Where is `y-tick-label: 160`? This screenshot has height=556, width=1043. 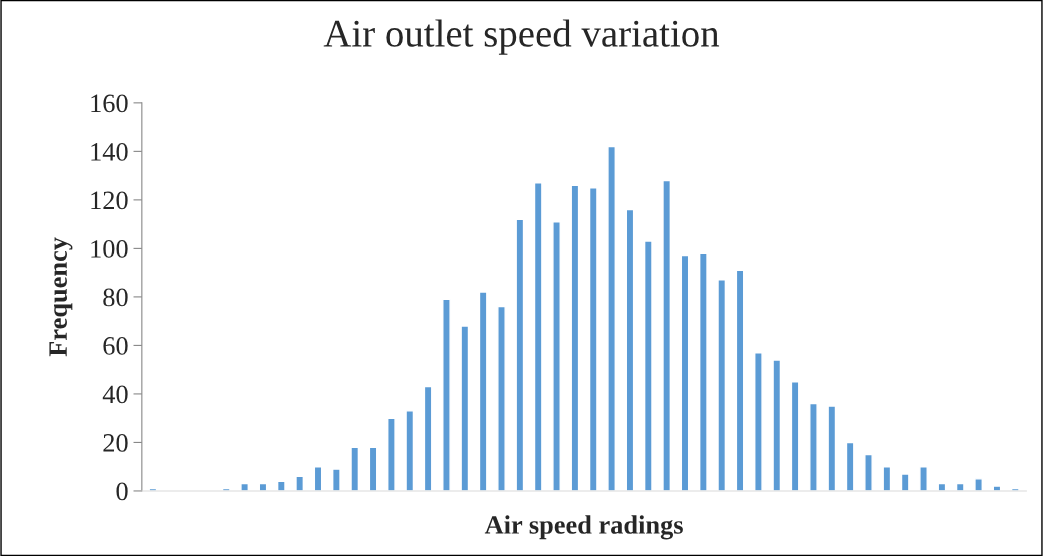
y-tick-label: 160 is located at coordinates (109, 103).